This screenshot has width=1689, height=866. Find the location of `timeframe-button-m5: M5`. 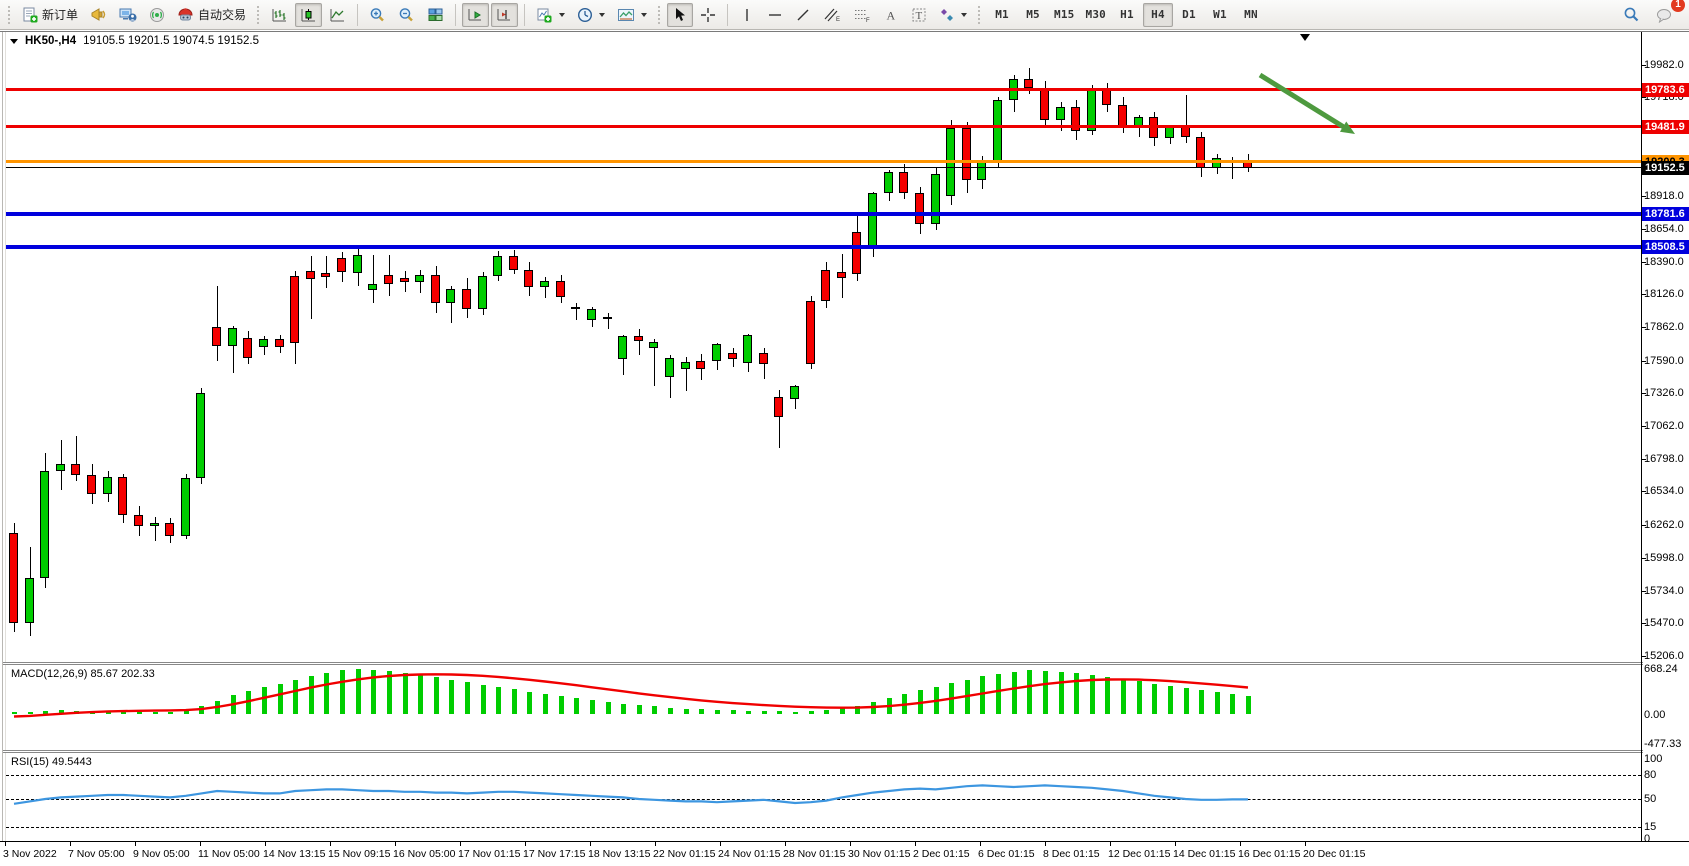

timeframe-button-m5: M5 is located at coordinates (1033, 15).